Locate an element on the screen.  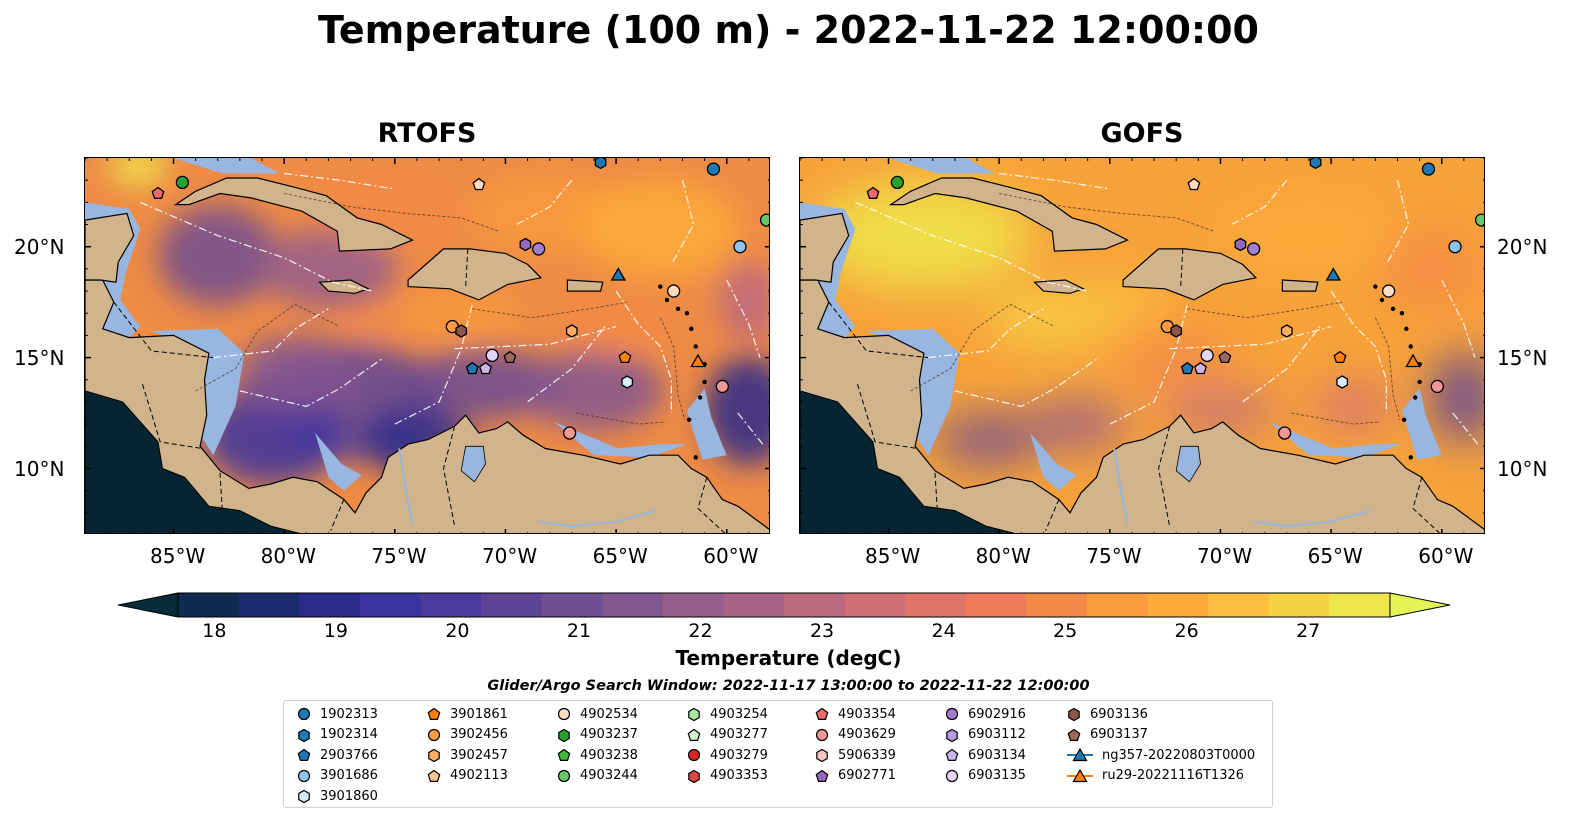
legend-item: 1902314 is located at coordinates (337, 735).